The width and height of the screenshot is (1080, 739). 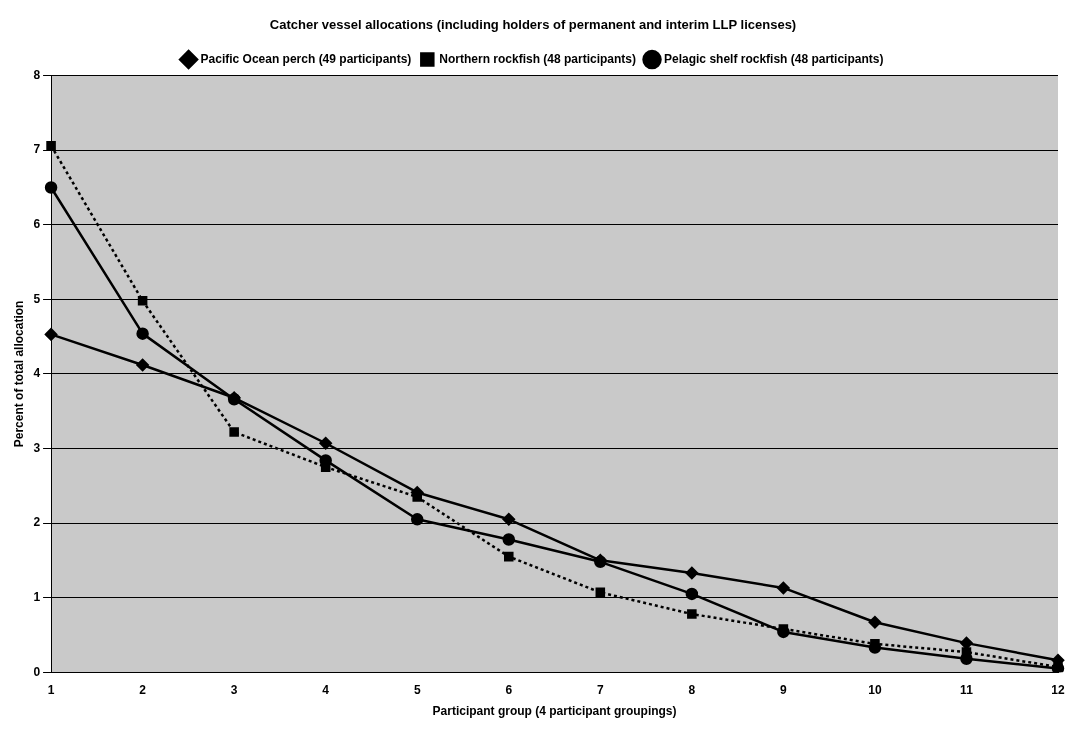 What do you see at coordinates (37, 373) in the screenshot?
I see `y-tick-label: 4` at bounding box center [37, 373].